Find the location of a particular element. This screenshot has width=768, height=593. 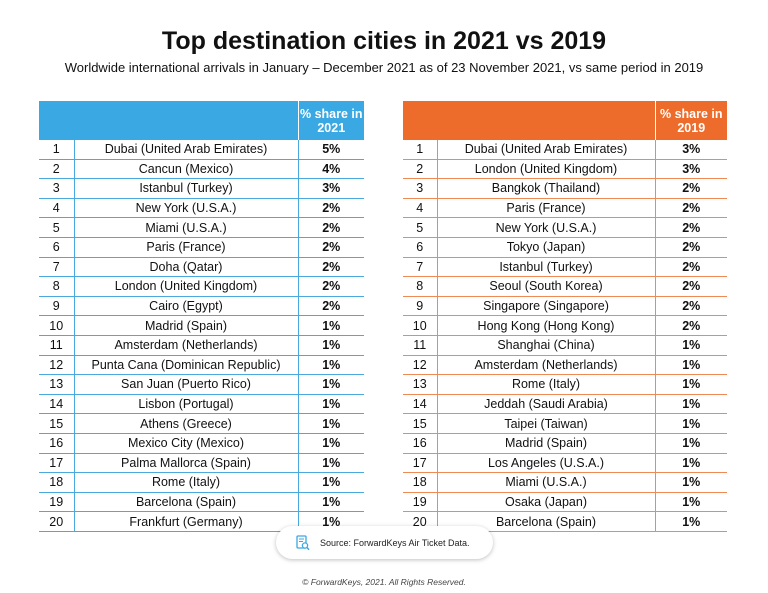

rank-cell: 14 is located at coordinates (56, 404).